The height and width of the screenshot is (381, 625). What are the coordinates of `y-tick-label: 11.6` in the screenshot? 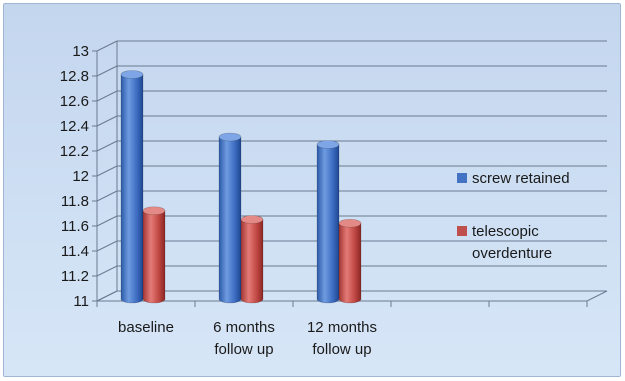 It's located at (75, 226).